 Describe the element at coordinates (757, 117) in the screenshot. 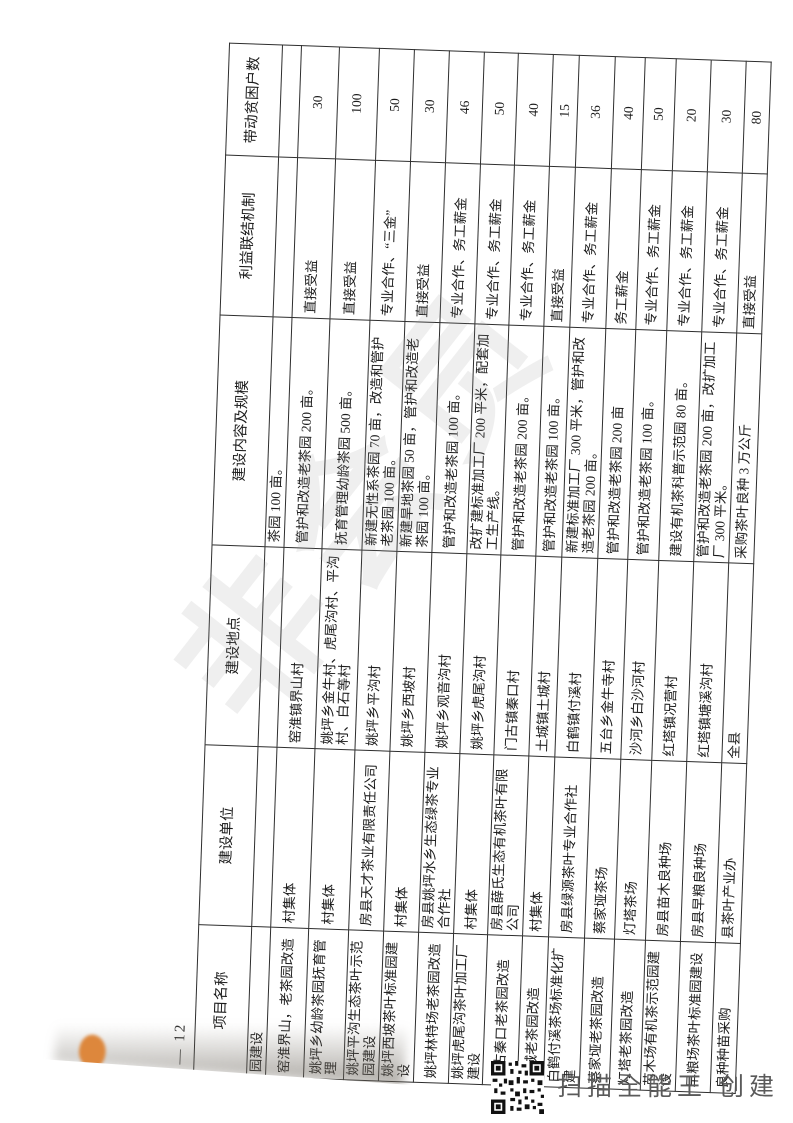

I see `table-cell-households: 80` at that location.